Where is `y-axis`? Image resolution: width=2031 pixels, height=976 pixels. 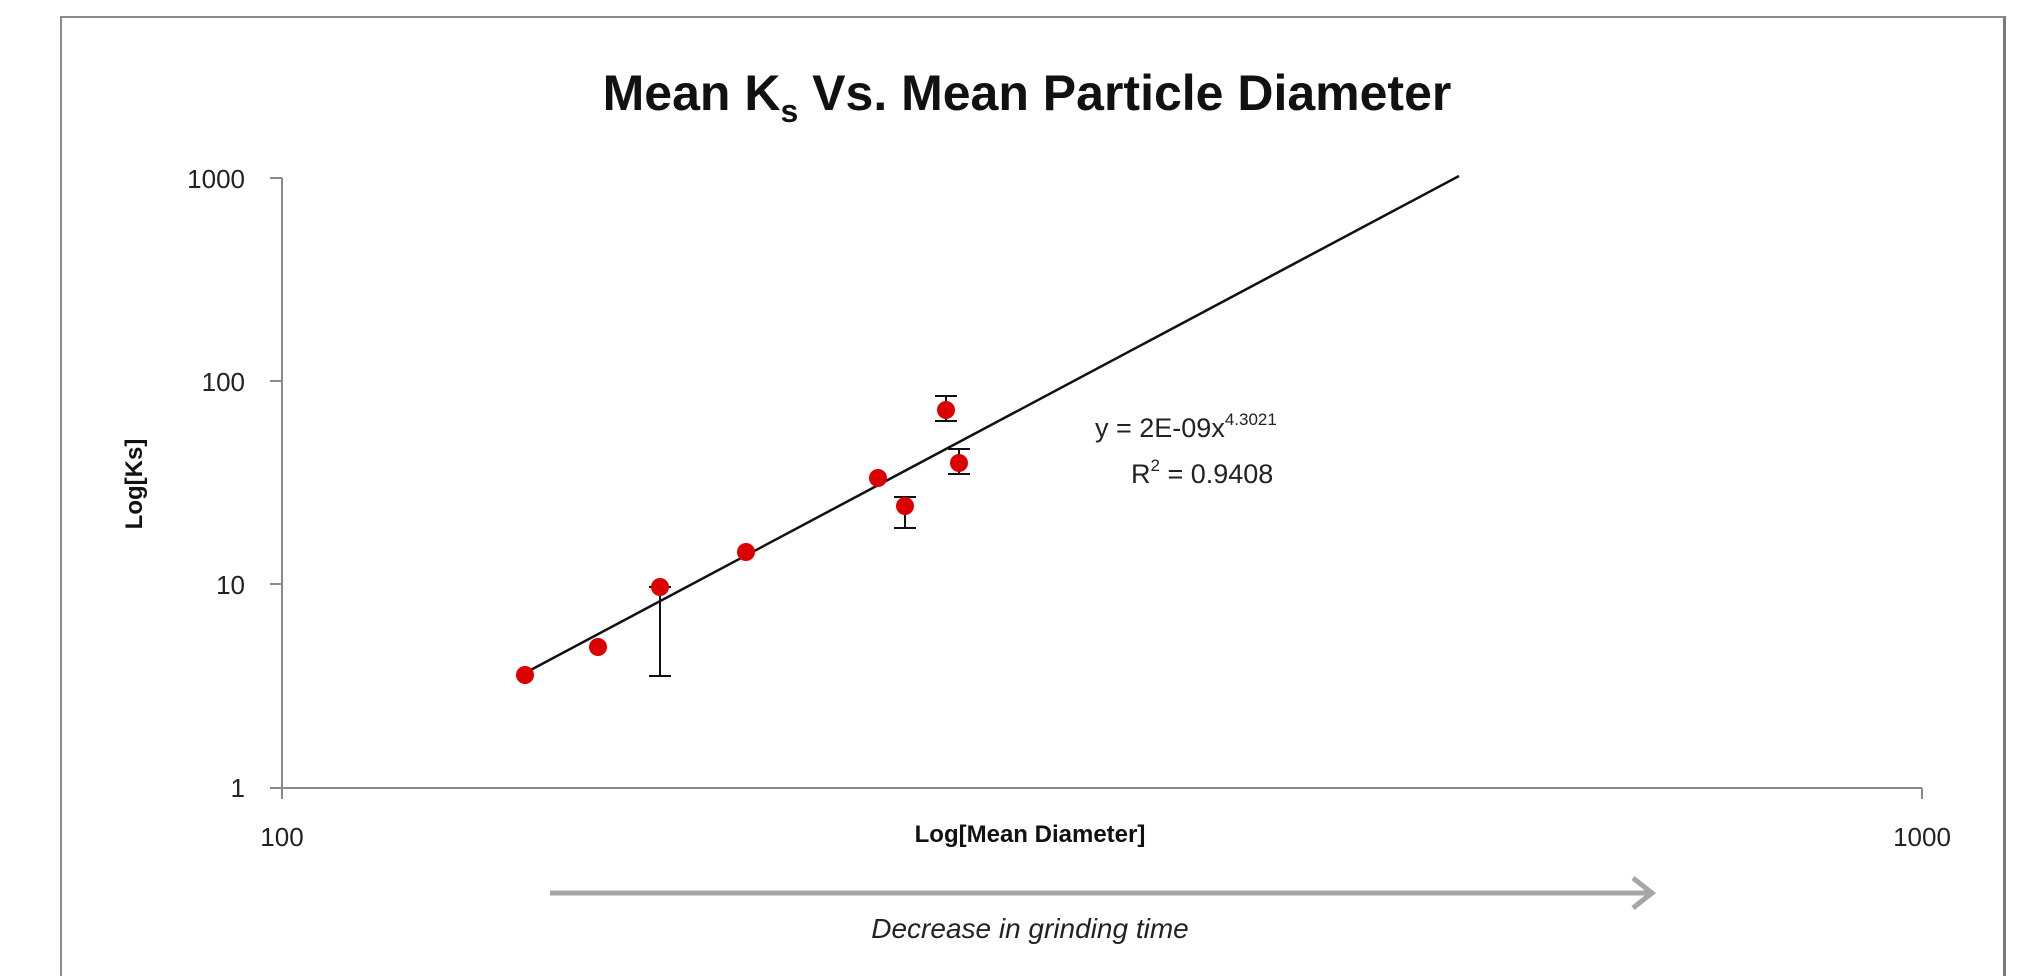 y-axis is located at coordinates (276, 486).